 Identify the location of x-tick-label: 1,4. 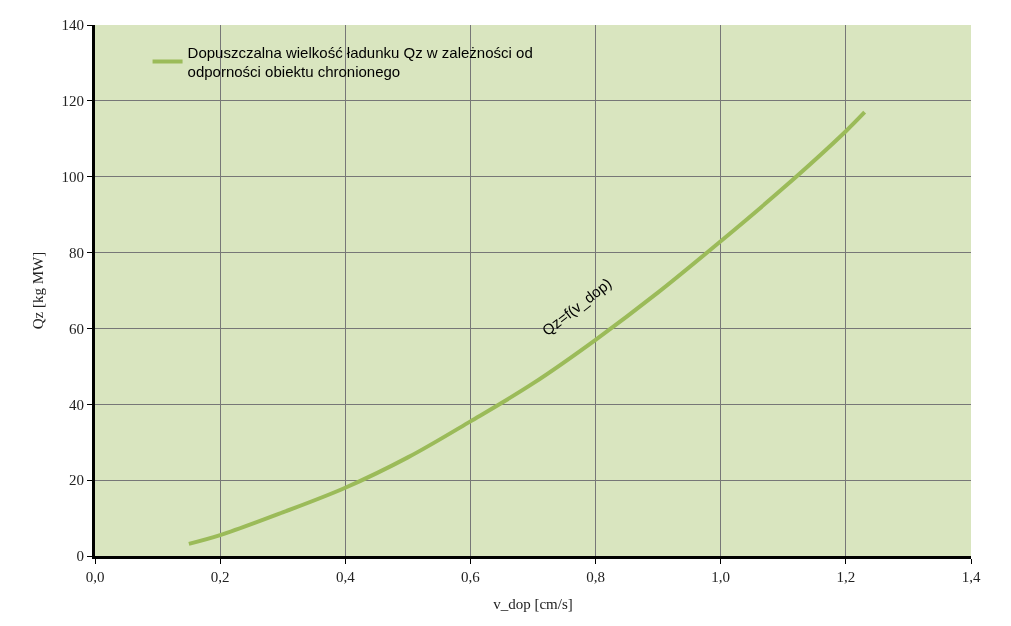
(971, 577).